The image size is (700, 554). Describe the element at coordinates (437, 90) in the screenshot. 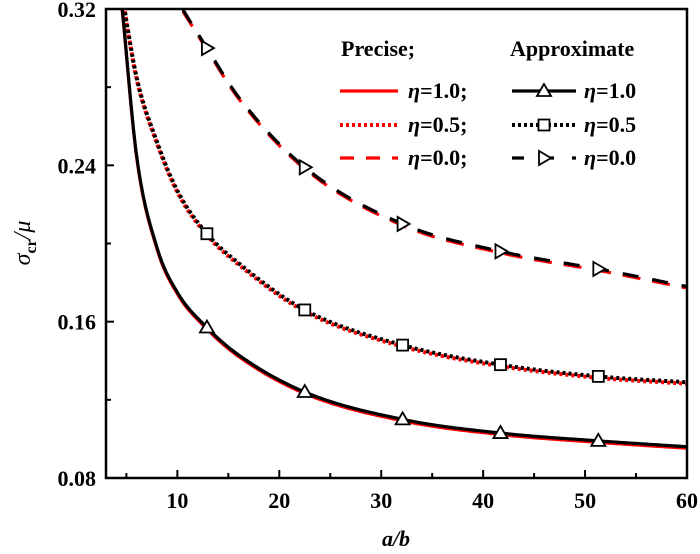

I see `legend-label-precise: η=1.0;` at that location.